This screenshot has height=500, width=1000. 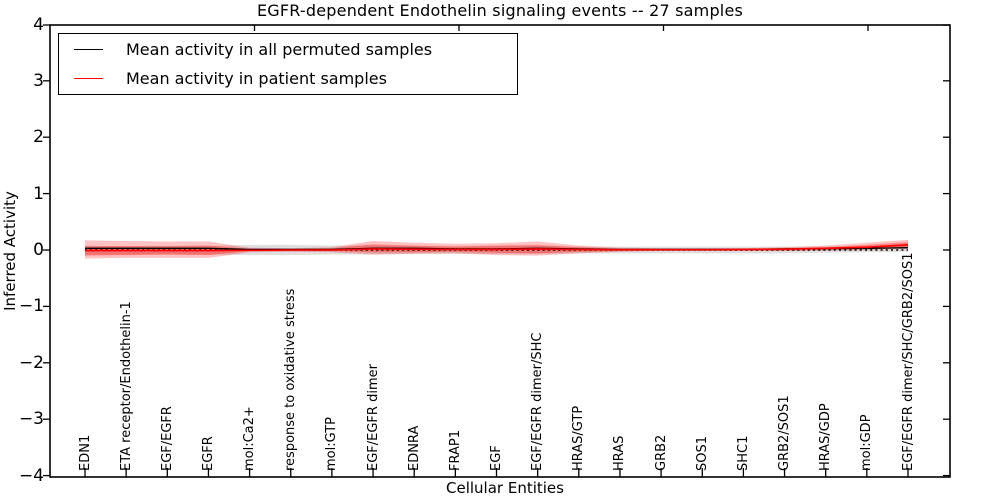 What do you see at coordinates (497, 248) in the screenshot?
I see `series-line-patient` at bounding box center [497, 248].